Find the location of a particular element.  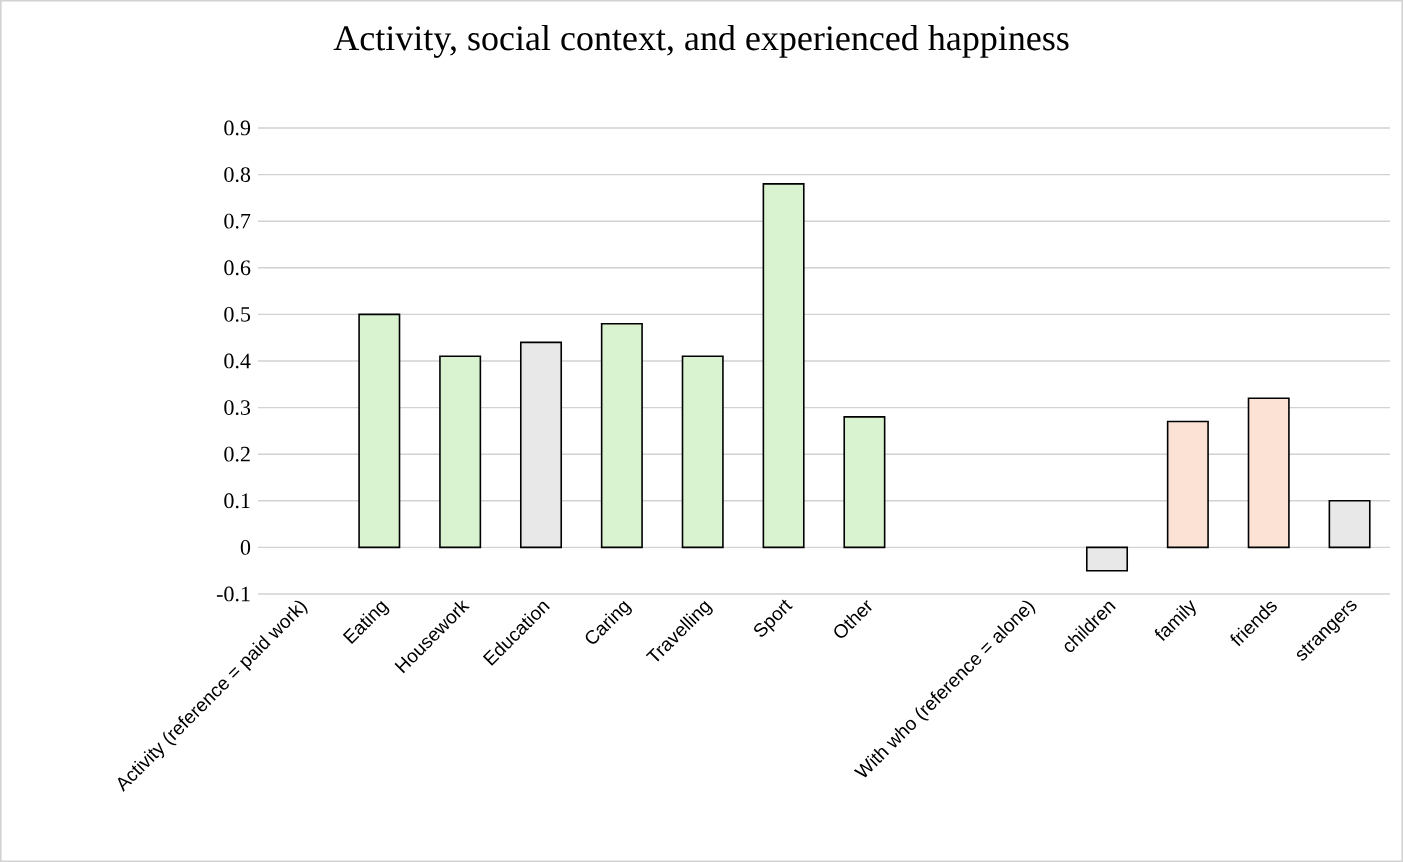

y-tick-label: -0.1 is located at coordinates (233, 594).